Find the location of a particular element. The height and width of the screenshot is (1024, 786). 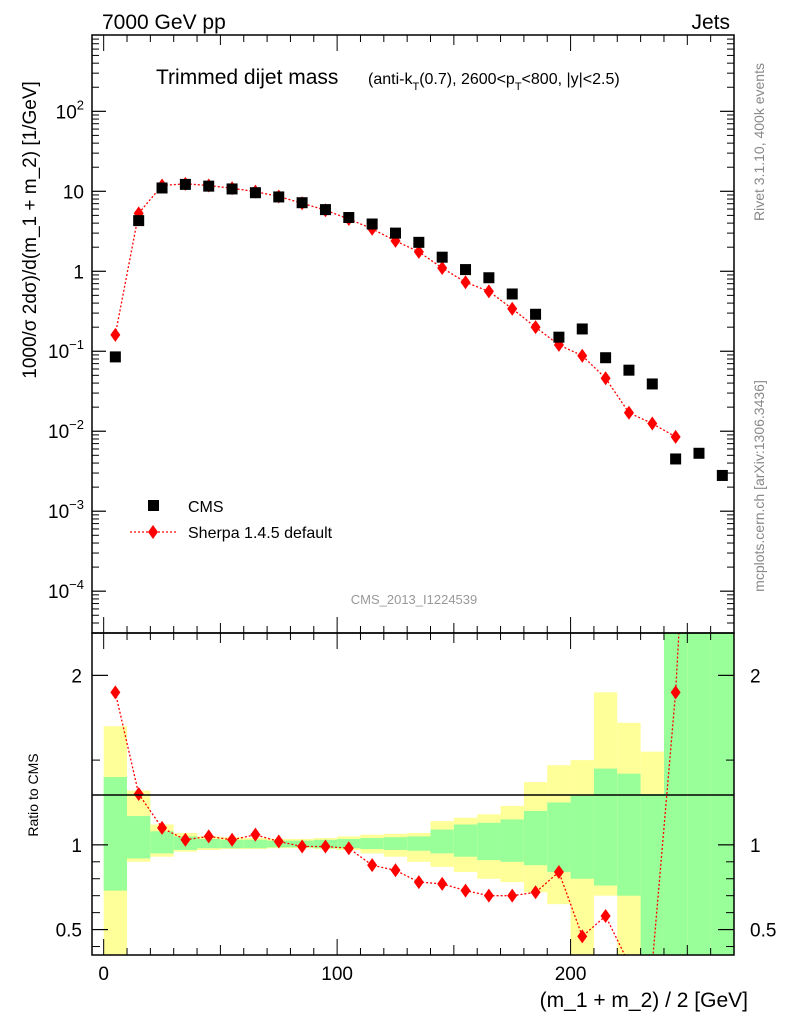

ratio-y-tick-label: 1 is located at coordinates (76, 846).